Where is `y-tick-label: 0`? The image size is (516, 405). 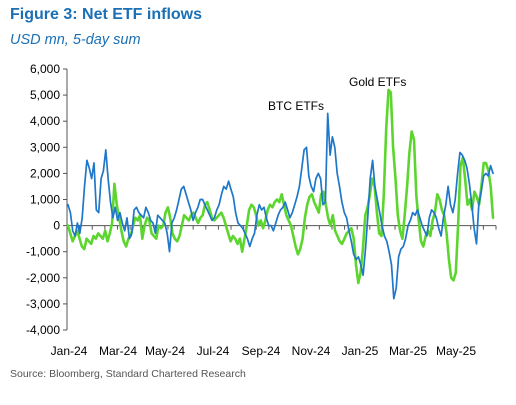
y-tick-label: 0 is located at coordinates (56, 226).